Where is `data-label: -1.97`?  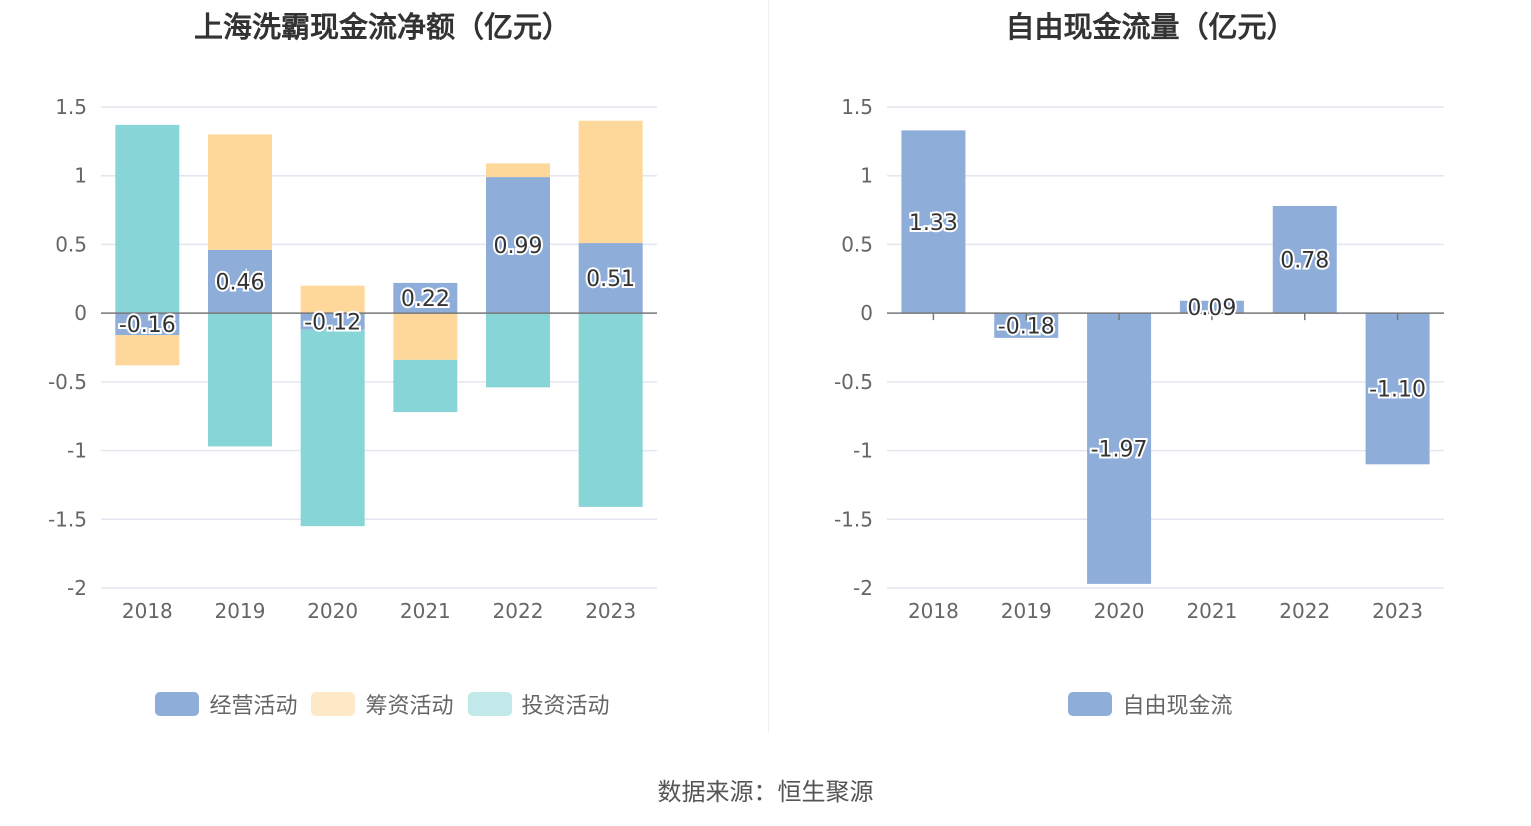
data-label: -1.97 is located at coordinates (1119, 450).